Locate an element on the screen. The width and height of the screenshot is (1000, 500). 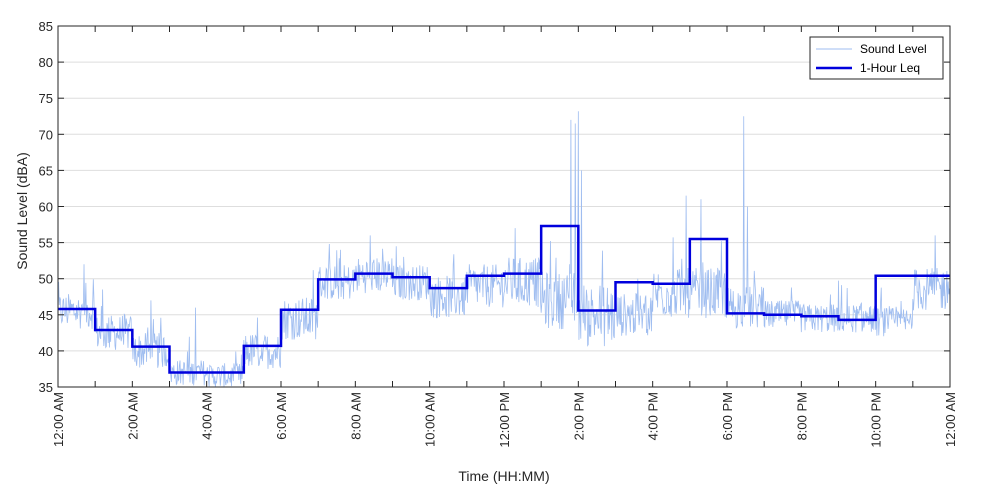
y-tick-label: 45 is located at coordinates (46, 315).